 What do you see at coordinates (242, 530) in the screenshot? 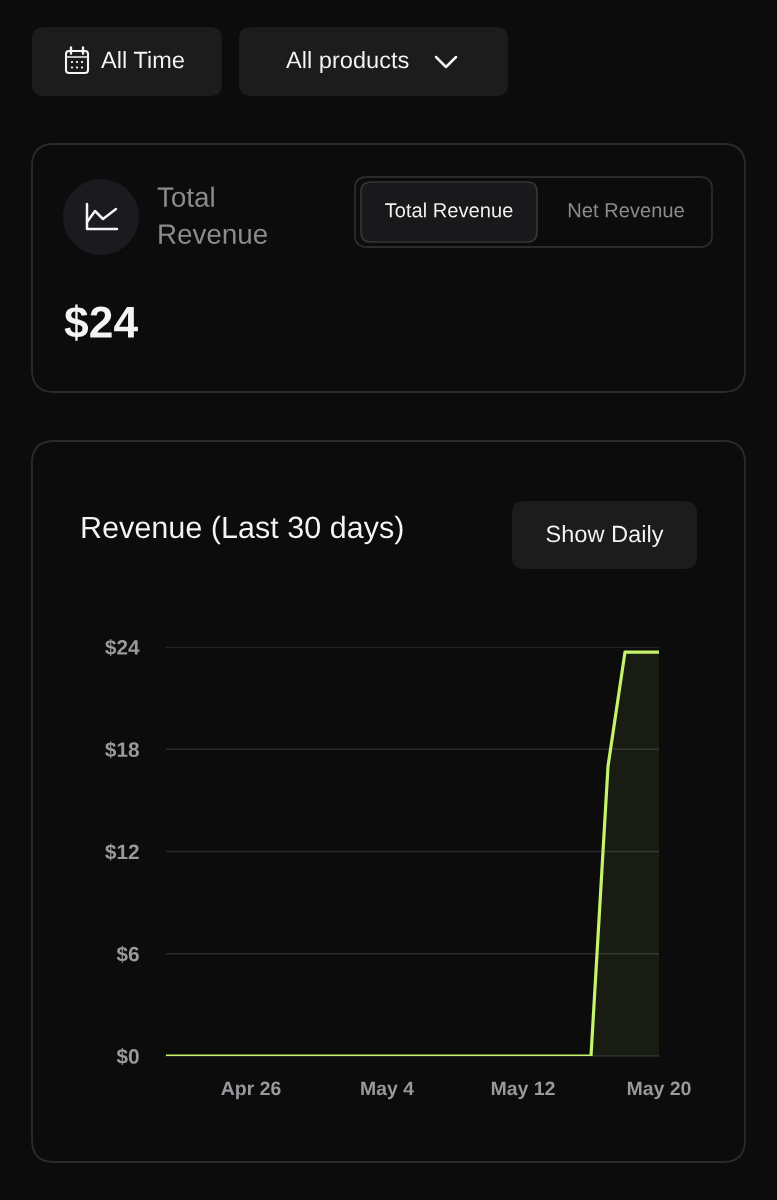
I see `chart-title: Revenue (Last 30 days)` at bounding box center [242, 530].